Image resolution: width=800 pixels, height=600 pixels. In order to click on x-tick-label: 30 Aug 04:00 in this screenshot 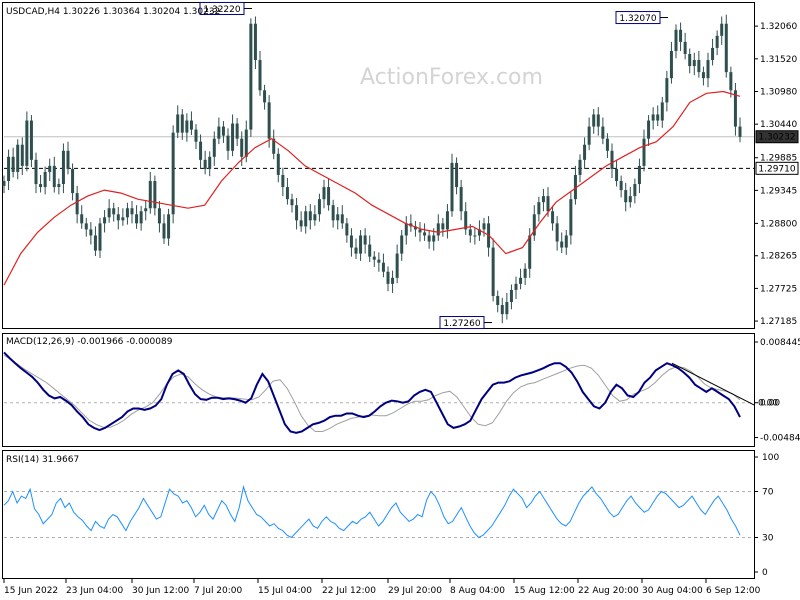, I will do `click(672, 591)`.